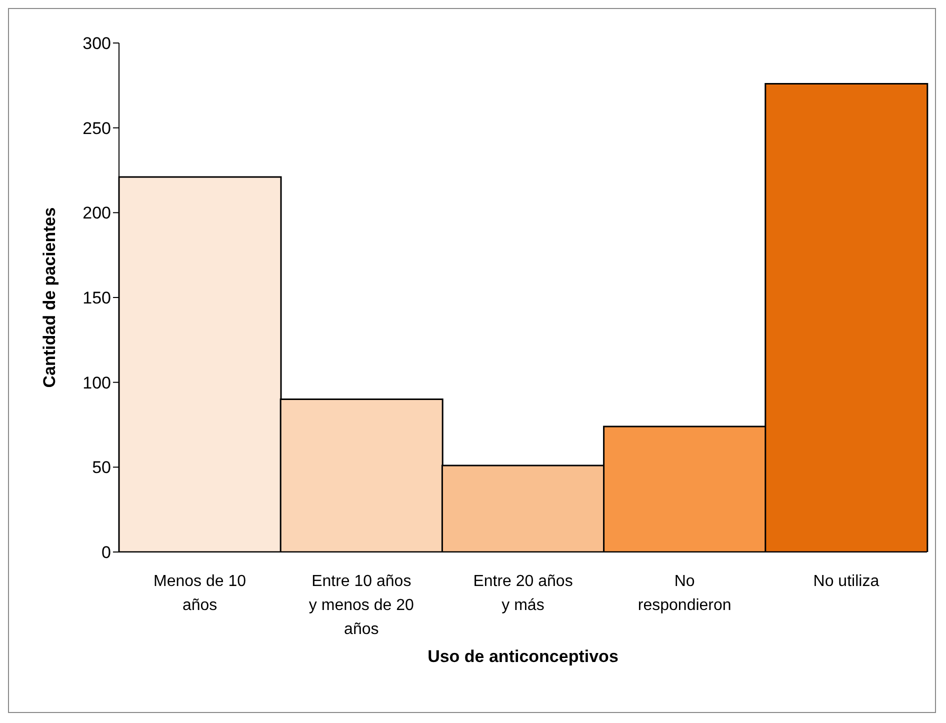  What do you see at coordinates (50, 297) in the screenshot?
I see `y-axis-title: Cantidad de pacientes` at bounding box center [50, 297].